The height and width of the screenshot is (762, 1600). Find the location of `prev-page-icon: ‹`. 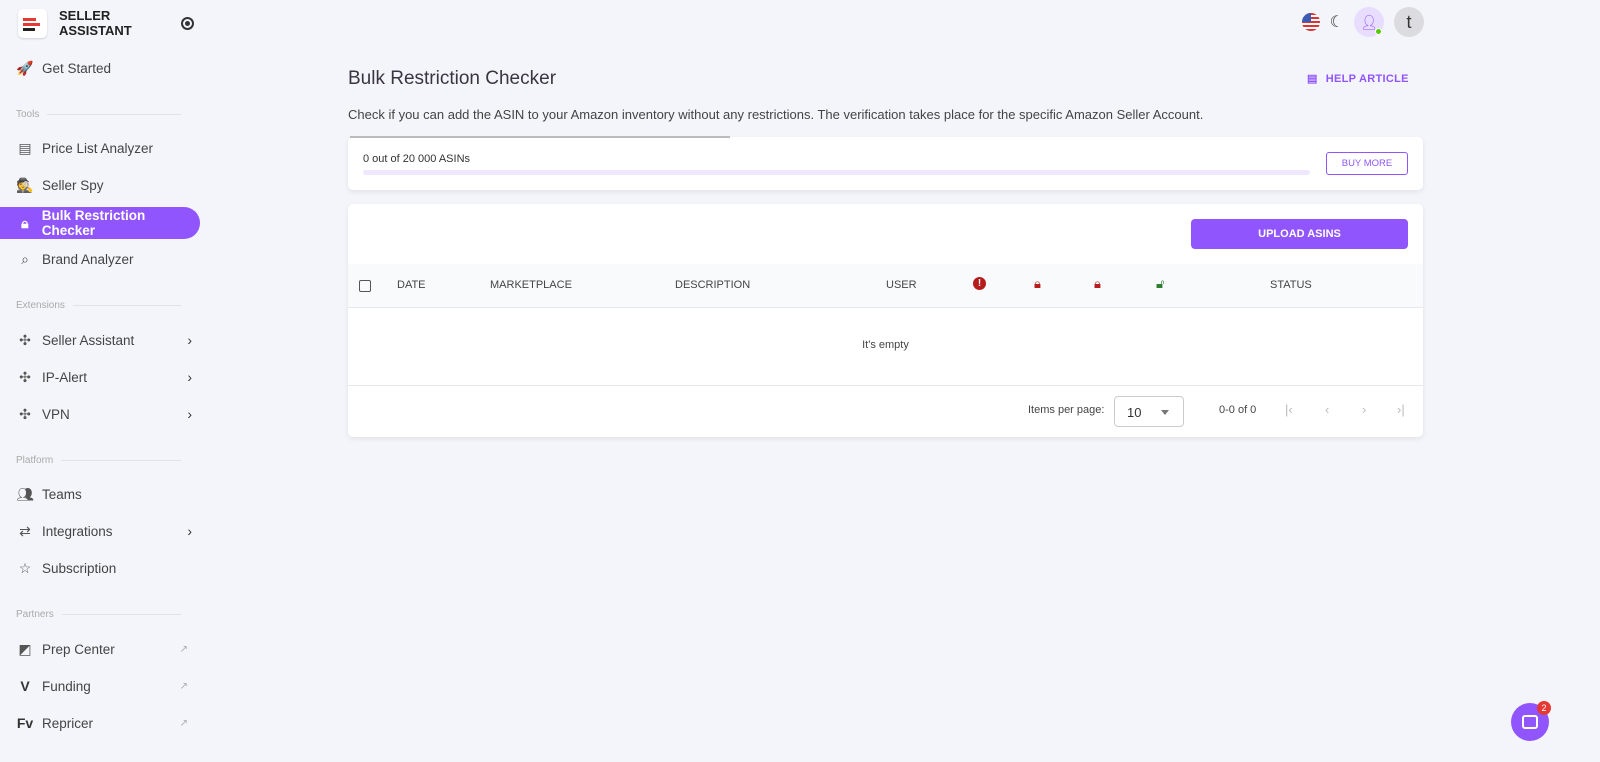

prev-page-icon: ‹ is located at coordinates (1327, 409).